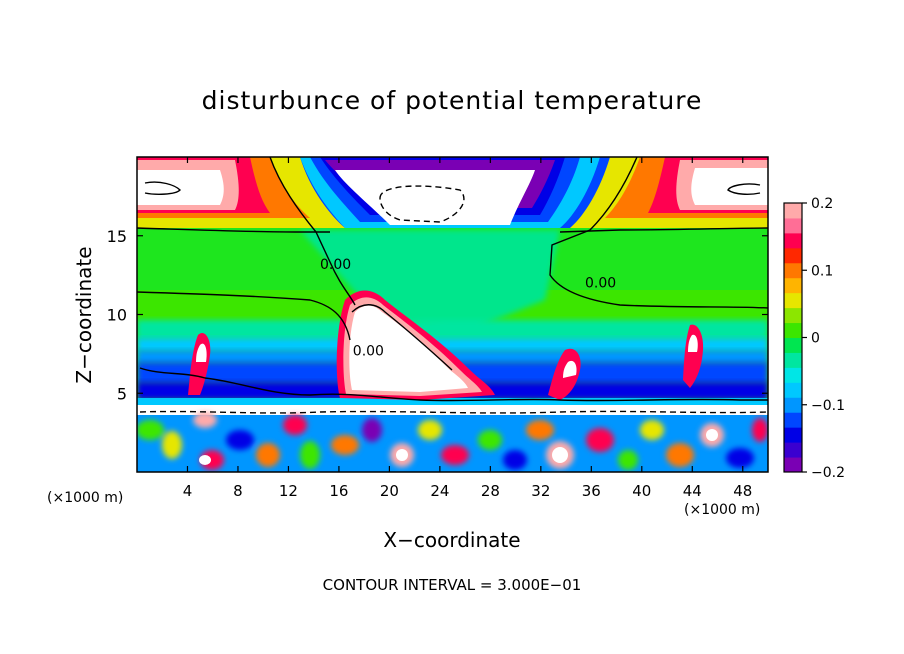 The width and height of the screenshot is (904, 654). What do you see at coordinates (389, 491) in the screenshot?
I see `x-tick-label: 20` at bounding box center [389, 491].